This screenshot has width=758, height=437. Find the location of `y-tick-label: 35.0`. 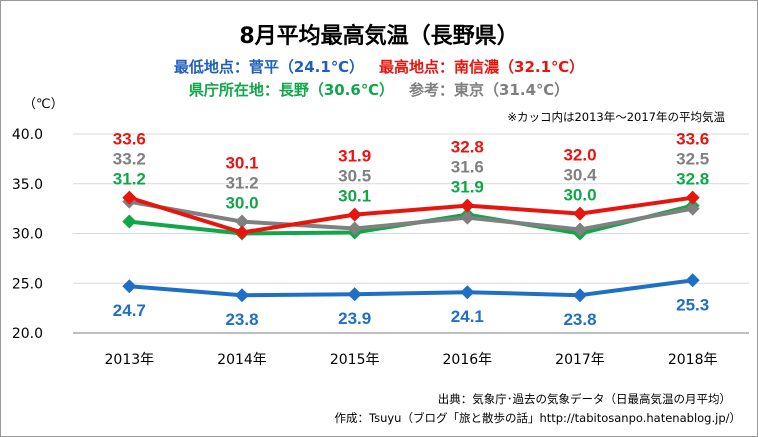

y-tick-label: 35.0 is located at coordinates (27, 185).